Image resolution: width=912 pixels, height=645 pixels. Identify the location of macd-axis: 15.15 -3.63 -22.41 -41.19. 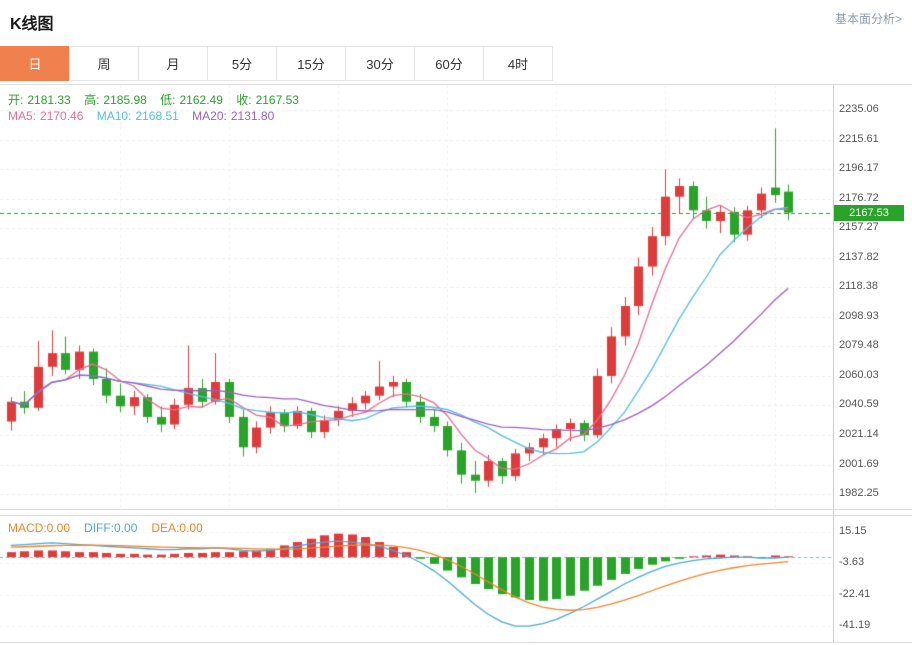
(872, 579).